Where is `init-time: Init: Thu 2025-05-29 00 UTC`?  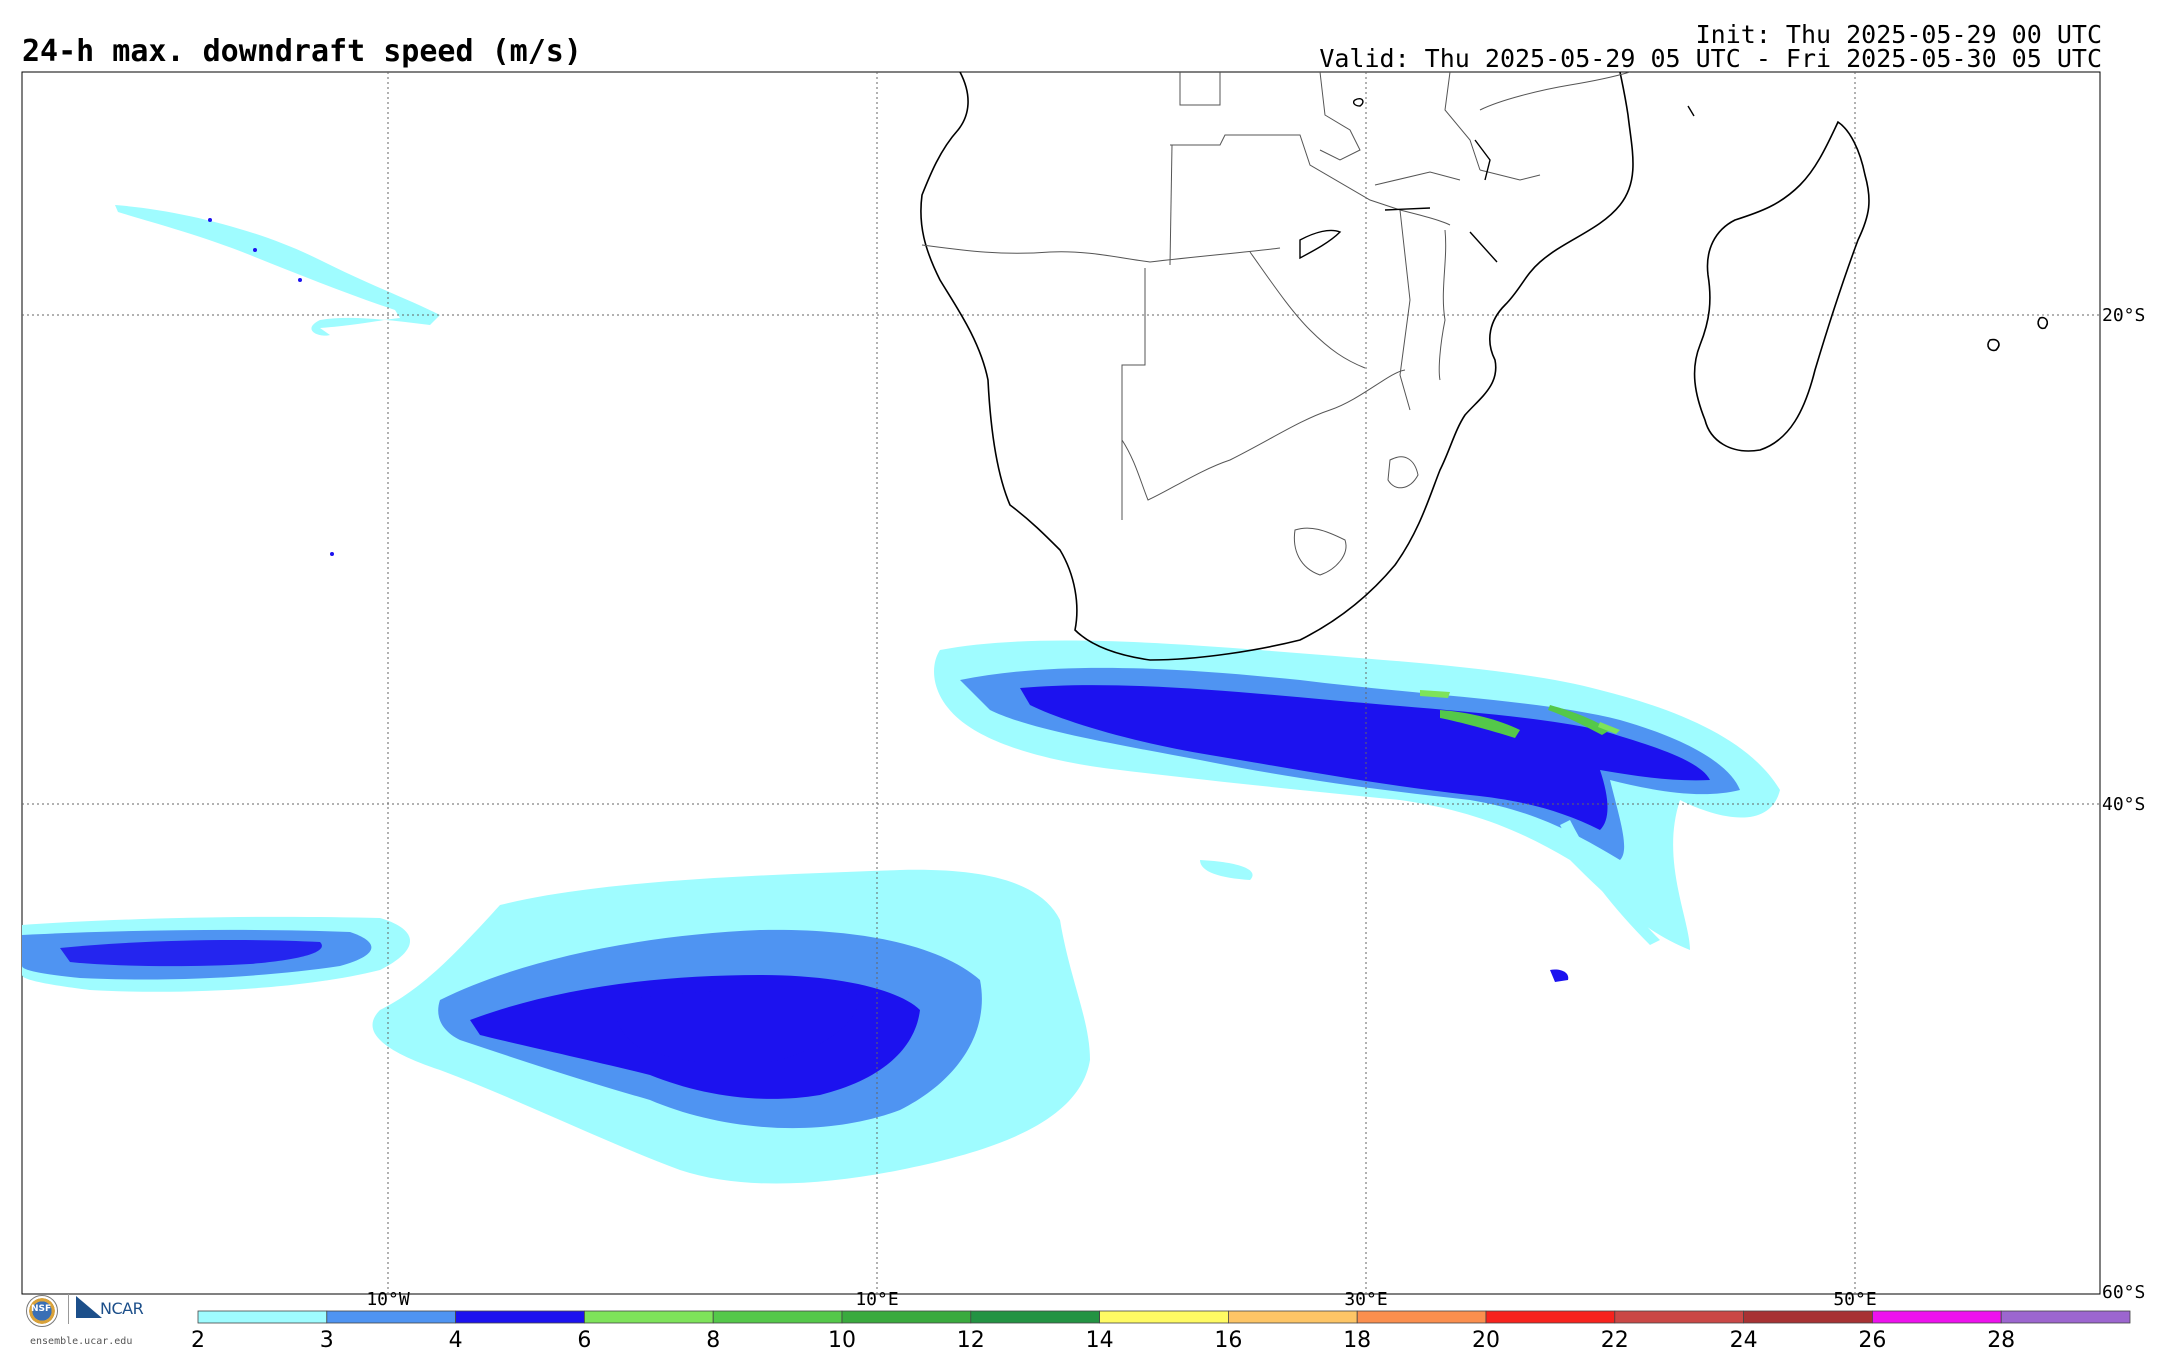
init-time: Init: Thu 2025-05-29 00 UTC is located at coordinates (1898, 34).